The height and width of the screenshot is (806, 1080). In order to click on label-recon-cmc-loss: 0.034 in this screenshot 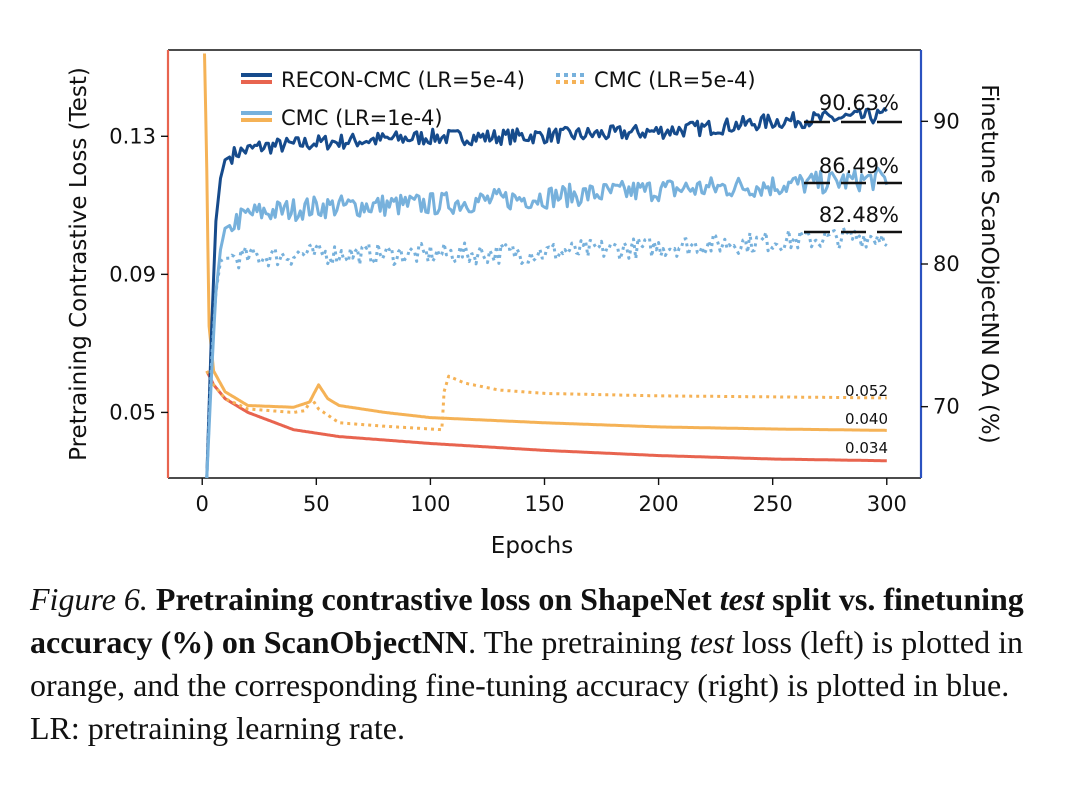, I will do `click(866, 448)`.